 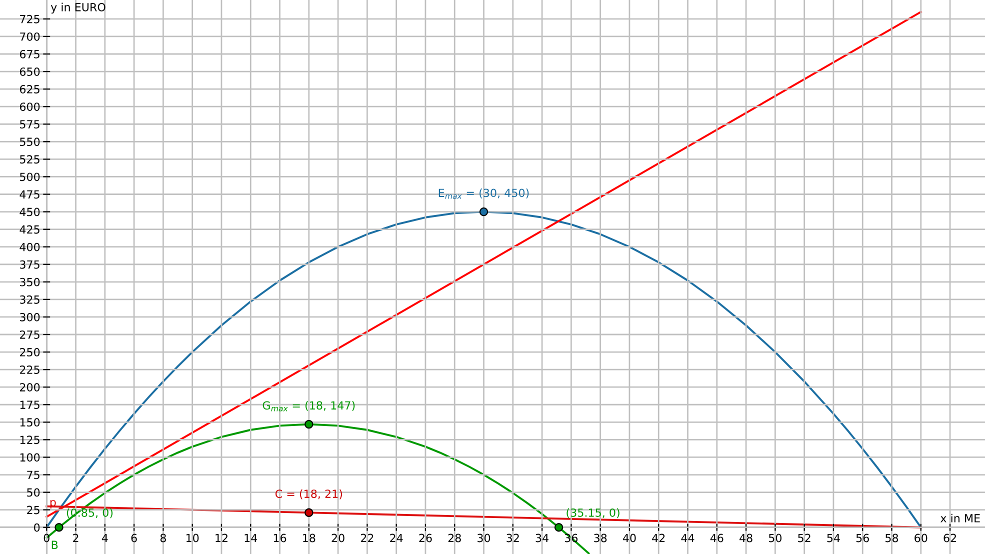 I want to click on y-tick-label: 25, so click(x=33, y=510).